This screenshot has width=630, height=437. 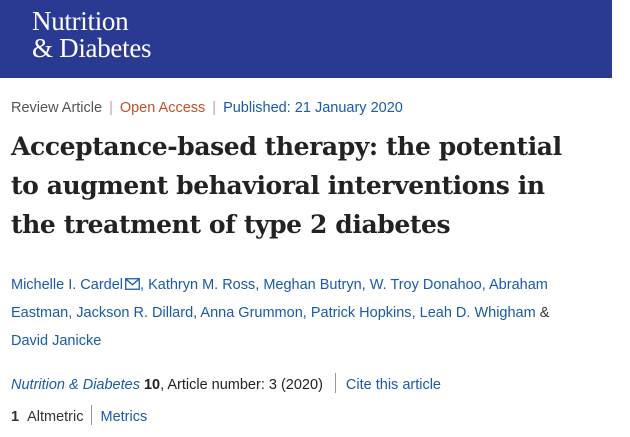 I want to click on author-link: W. Troy Donahoo, so click(x=425, y=285).